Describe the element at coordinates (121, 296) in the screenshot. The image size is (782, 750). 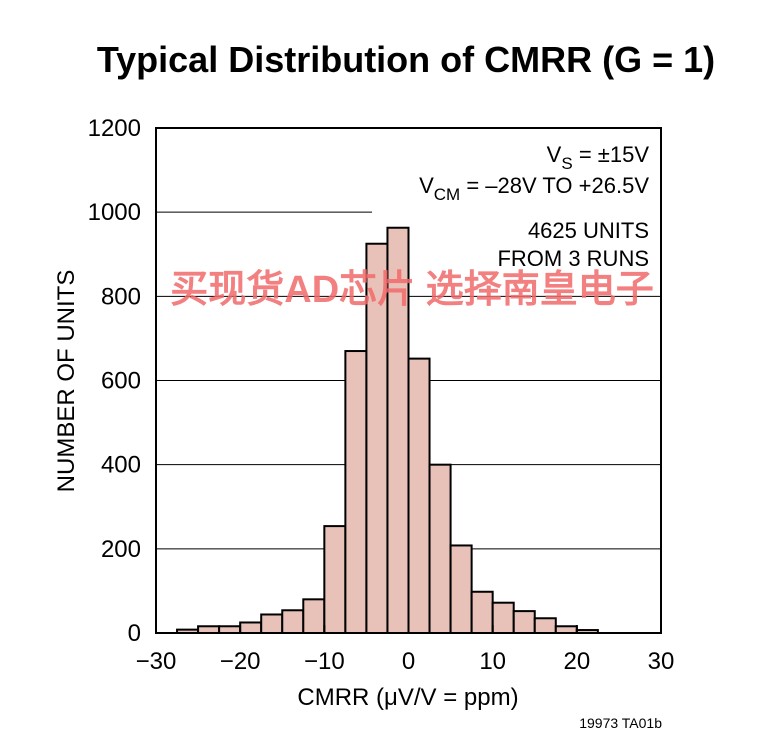
I see `y-tick-label-4: 800` at that location.